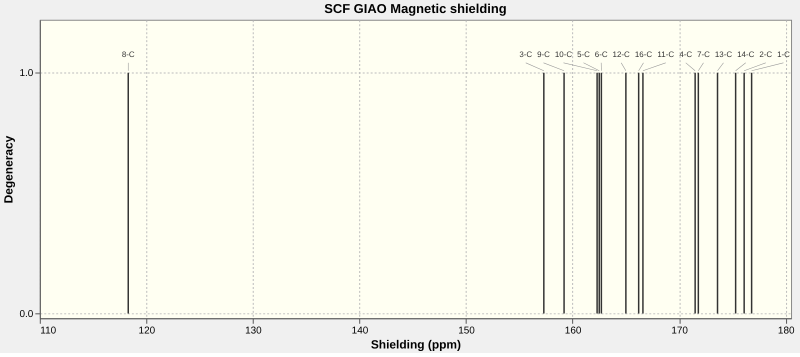  Describe the element at coordinates (48, 331) in the screenshot. I see `x-tick-label: 110` at that location.